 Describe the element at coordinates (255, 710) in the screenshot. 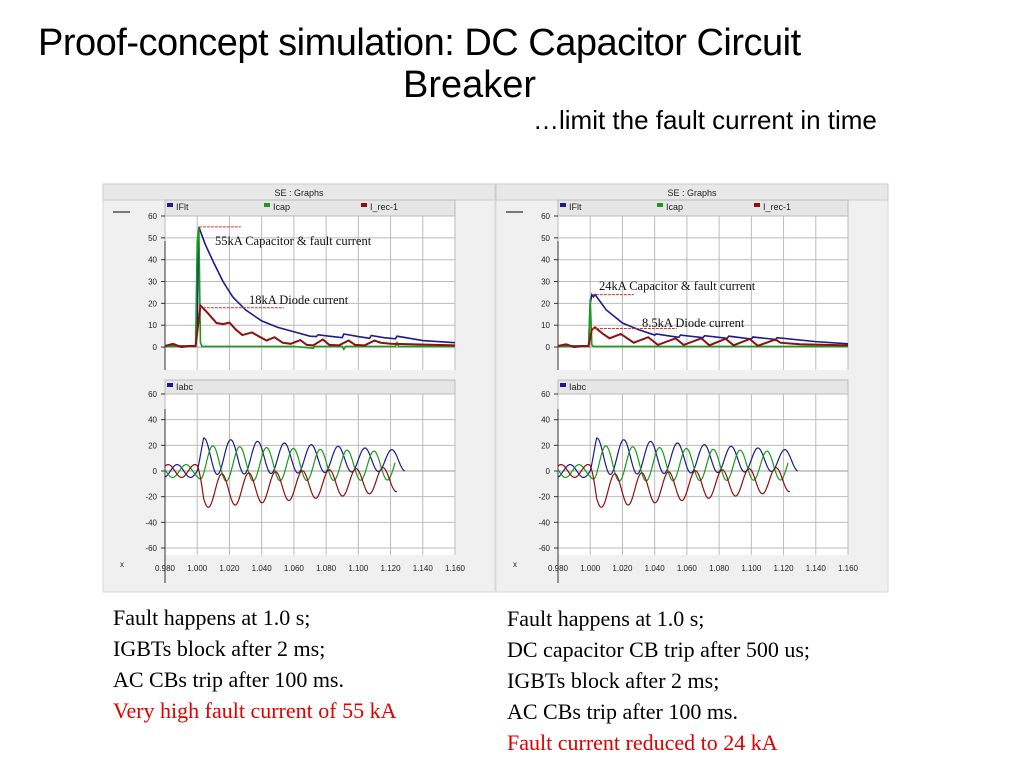

I see `note-highlight: Very high fault current of 55 kA` at that location.